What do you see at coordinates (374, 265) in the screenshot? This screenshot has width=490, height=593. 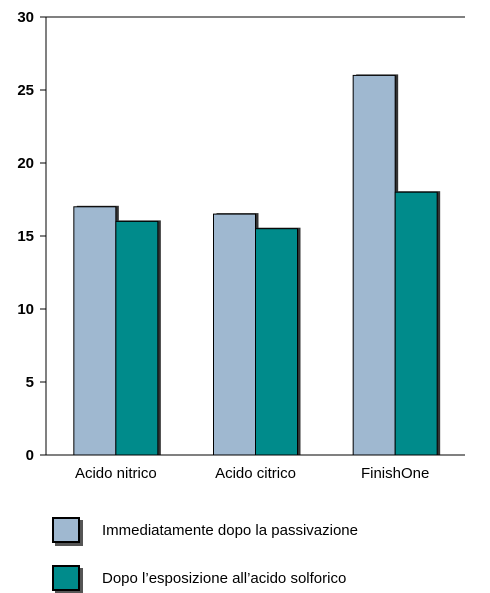 I see `bar-1-finishone` at bounding box center [374, 265].